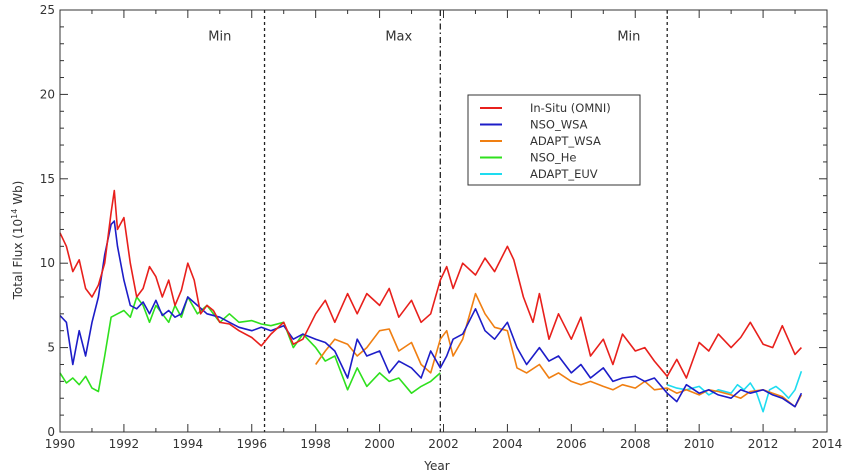  Describe the element at coordinates (60, 444) in the screenshot. I see `x-tick-label: 1990` at that location.